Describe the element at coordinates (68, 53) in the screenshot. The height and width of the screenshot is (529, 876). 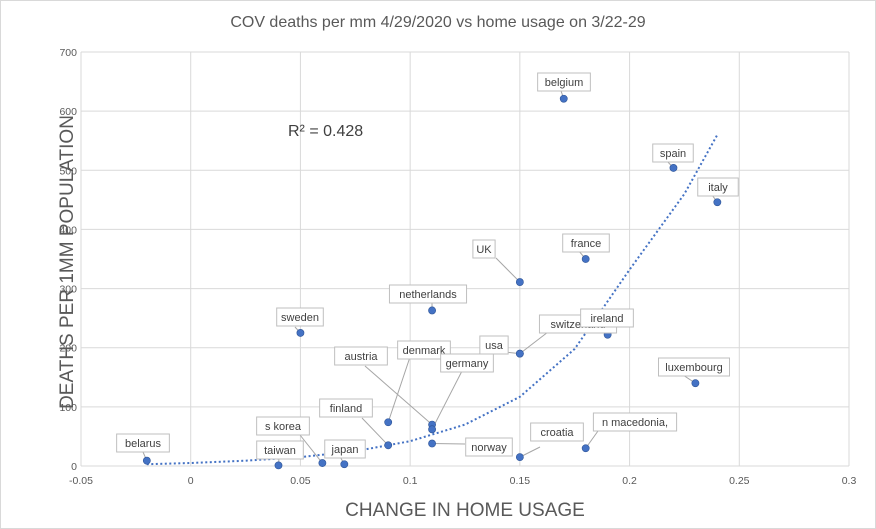
I see `y-tick-label: 700` at that location.